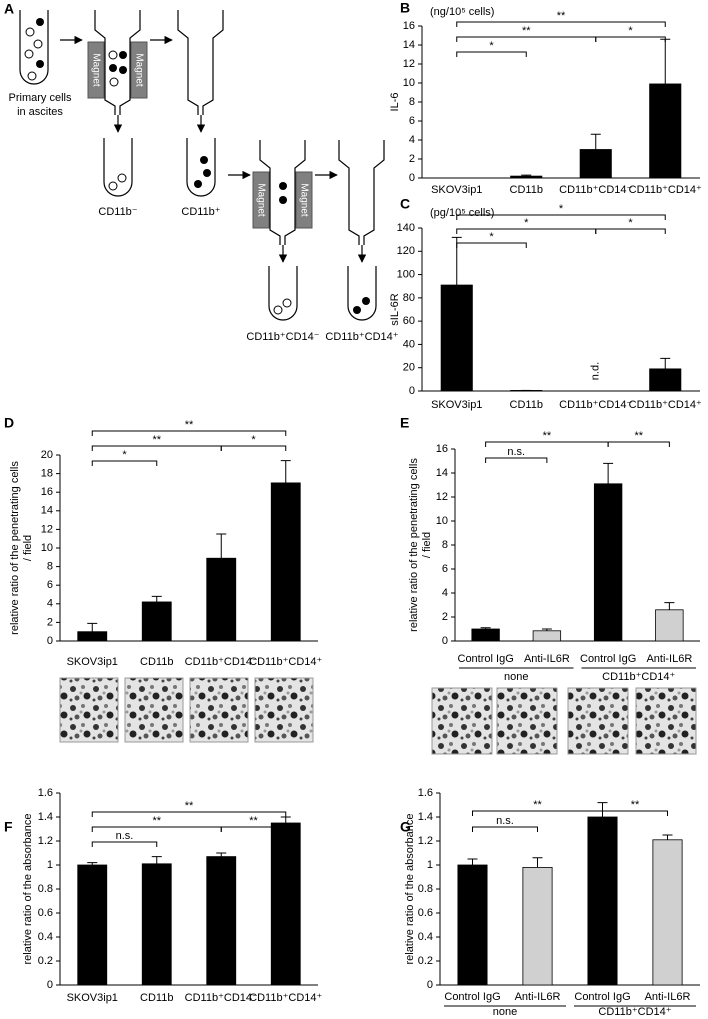  I want to click on group-label: CD11b⁺CD14⁺, so click(638, 677).